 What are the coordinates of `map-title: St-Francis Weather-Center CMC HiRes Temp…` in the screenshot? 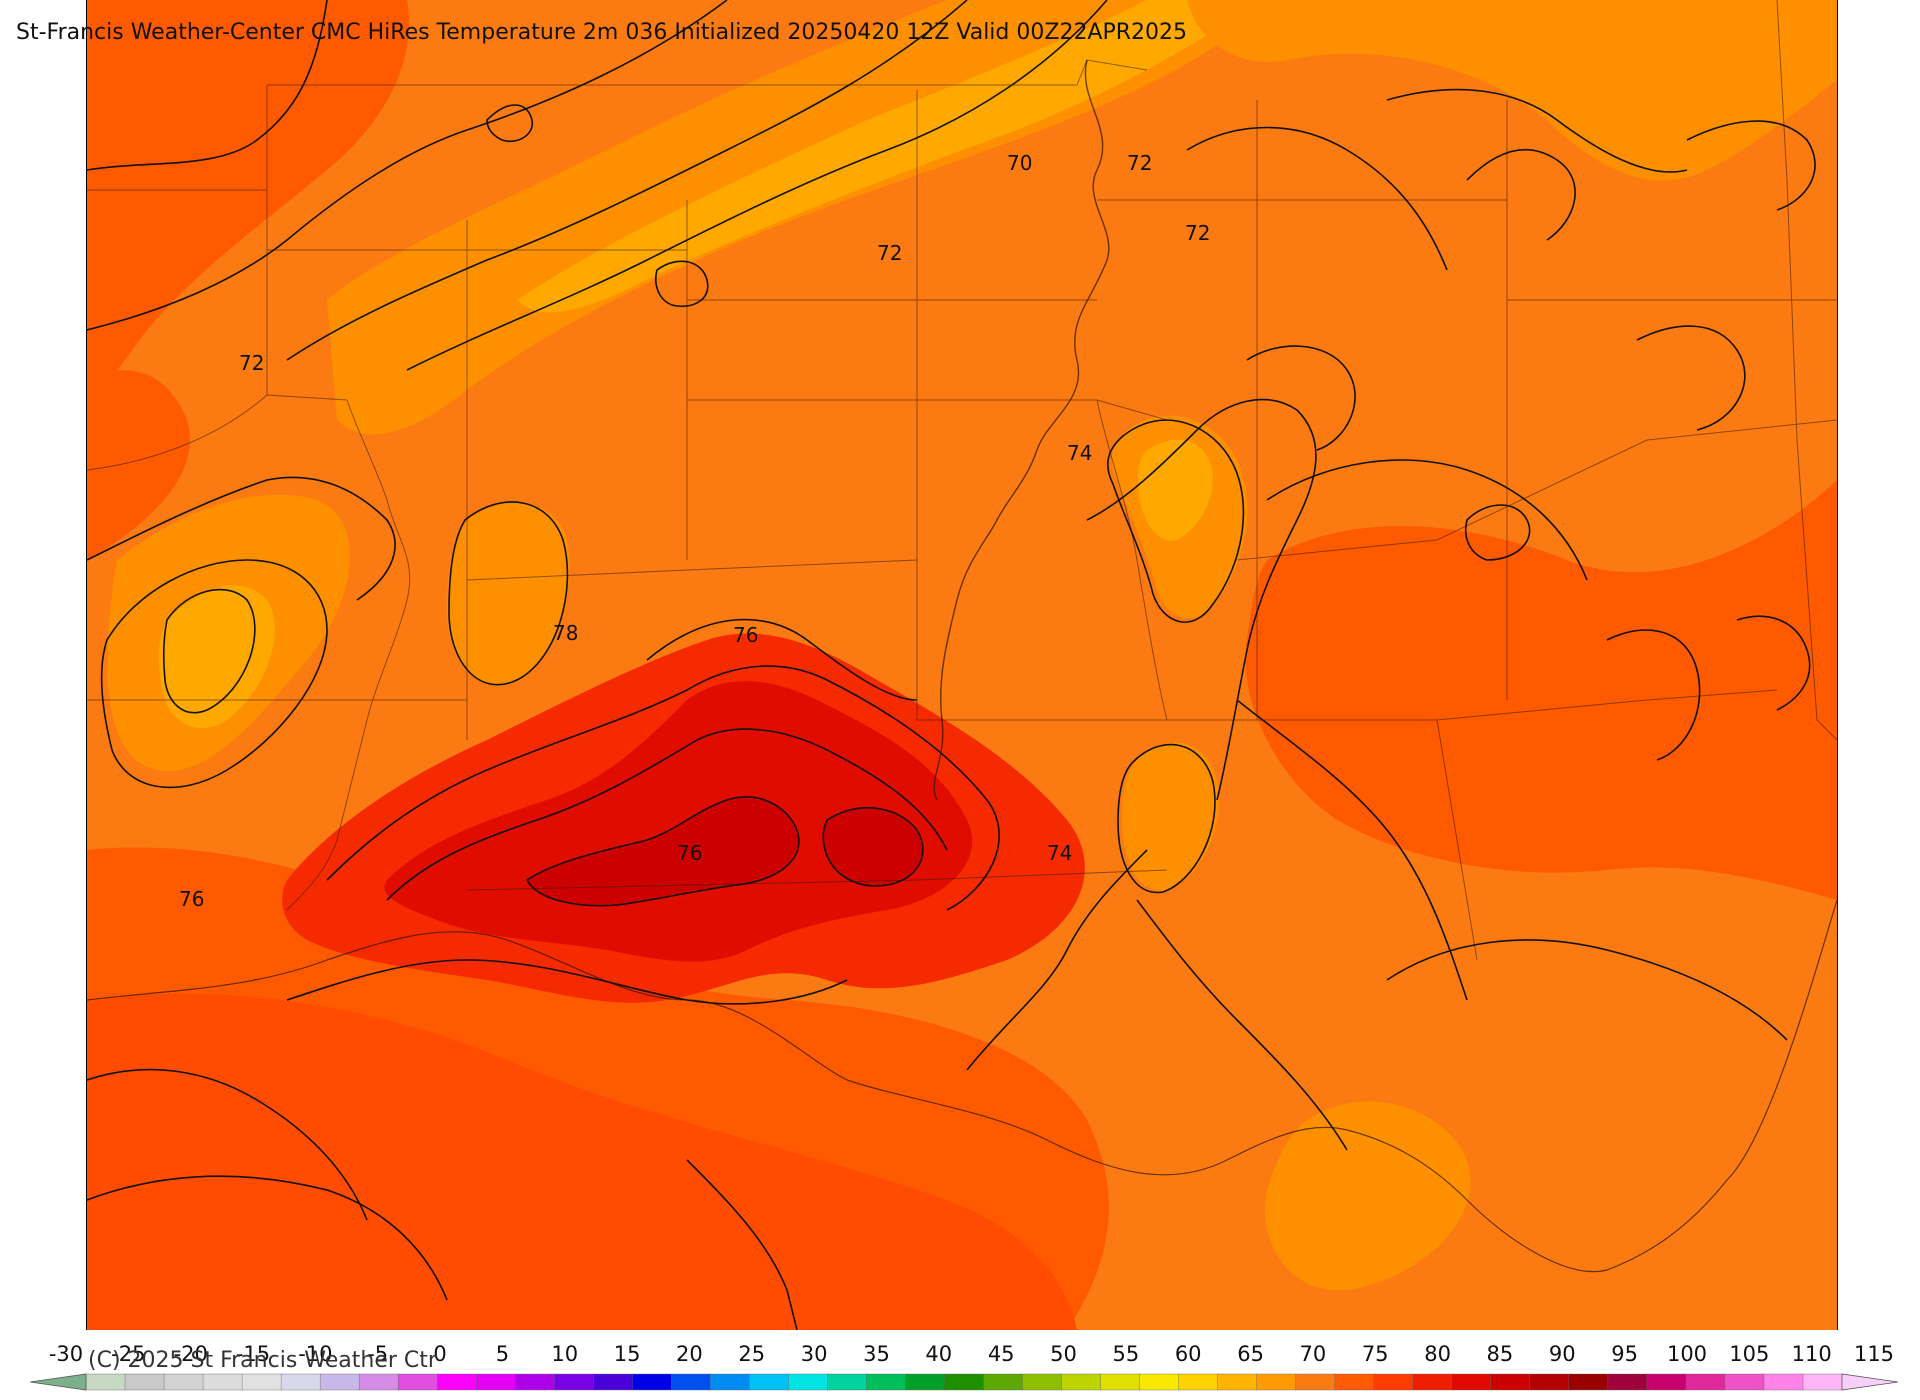 It's located at (602, 32).